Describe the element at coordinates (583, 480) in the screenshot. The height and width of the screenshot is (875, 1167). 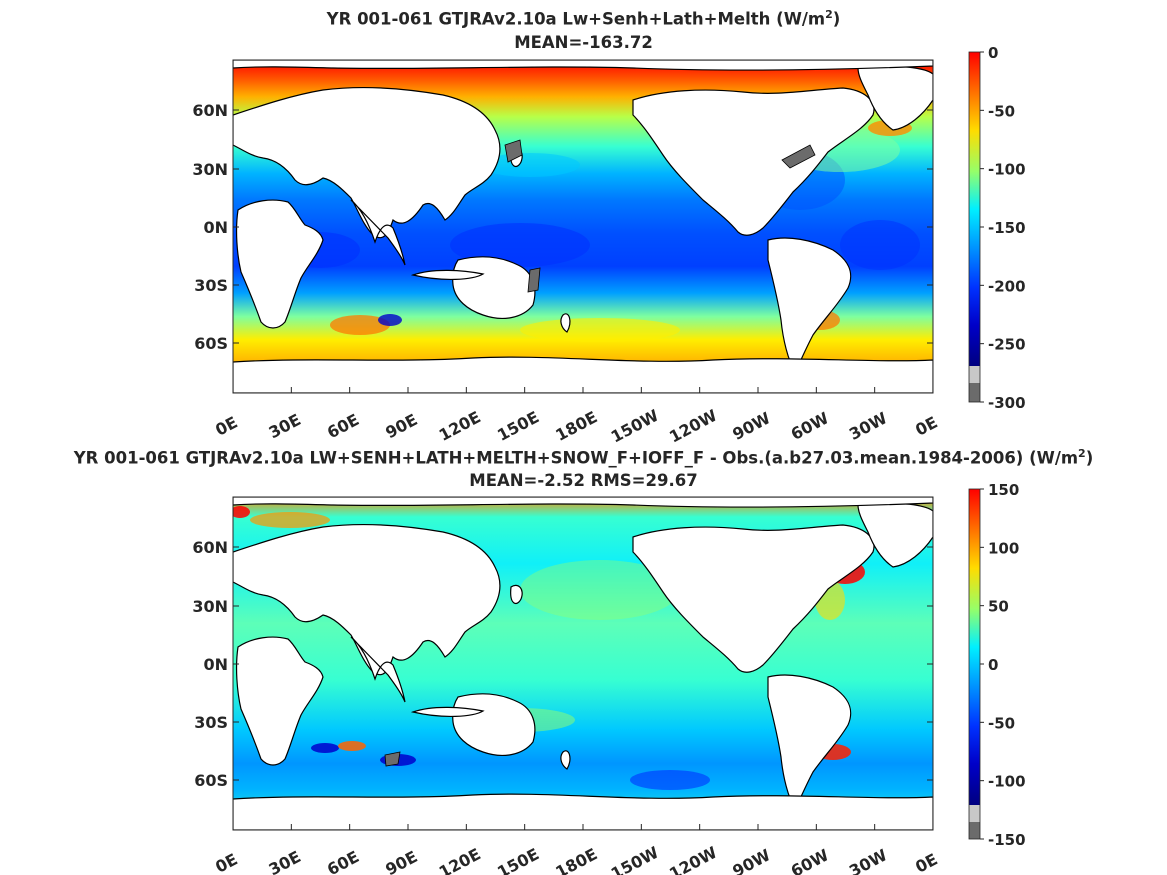
I see `panel2-stats: MEAN=-2.52 RMS=29.67` at that location.